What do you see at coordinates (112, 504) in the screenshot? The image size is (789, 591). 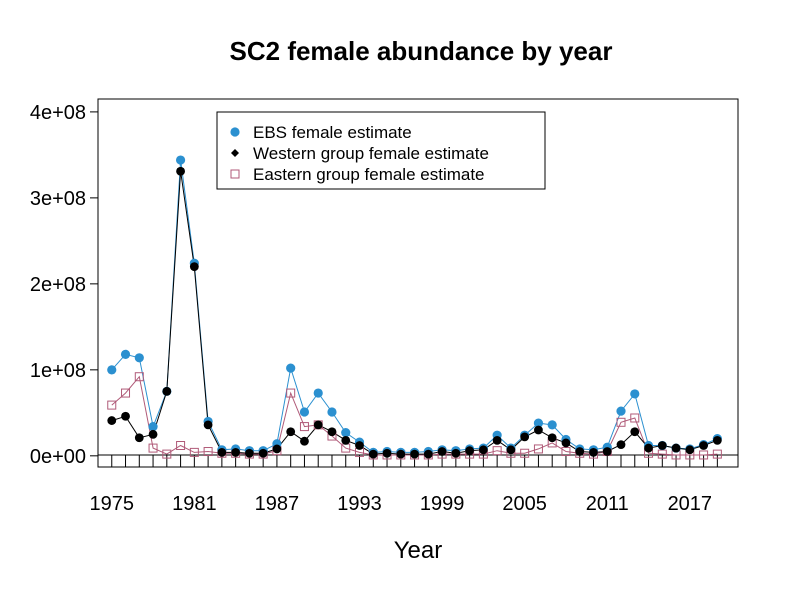 I see `x-tick-label: 1975` at bounding box center [112, 504].